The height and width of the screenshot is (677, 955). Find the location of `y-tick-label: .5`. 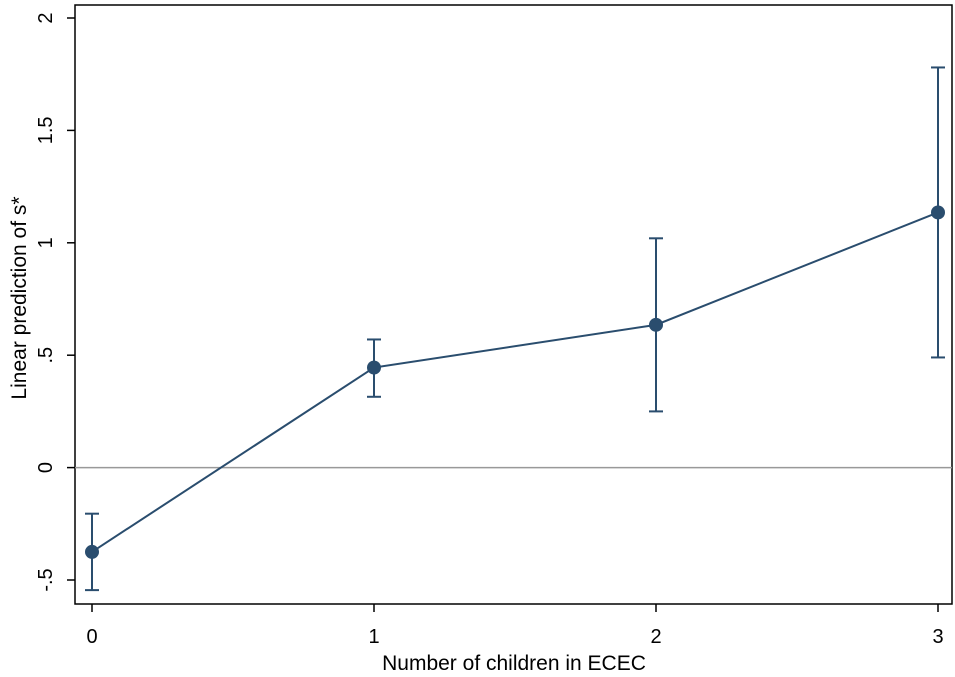

y-tick-label: .5 is located at coordinates (46, 355).